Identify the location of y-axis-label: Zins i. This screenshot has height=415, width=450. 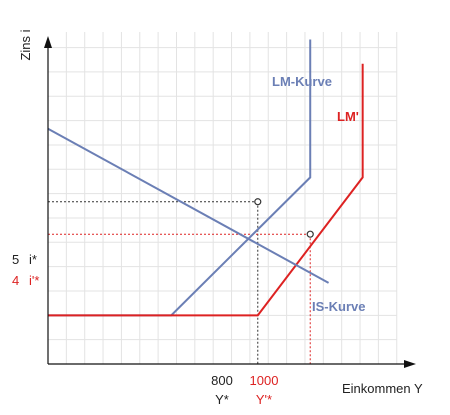
(25, 44).